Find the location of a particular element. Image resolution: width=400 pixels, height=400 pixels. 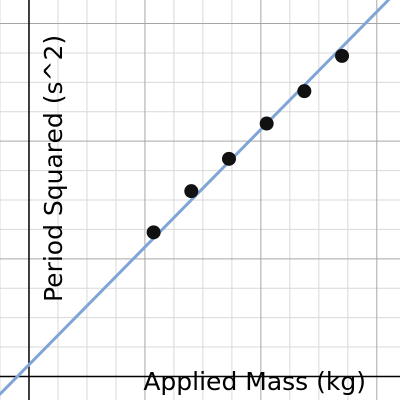

y-axis-label: Period Squared (s^2) is located at coordinates (53, 168).